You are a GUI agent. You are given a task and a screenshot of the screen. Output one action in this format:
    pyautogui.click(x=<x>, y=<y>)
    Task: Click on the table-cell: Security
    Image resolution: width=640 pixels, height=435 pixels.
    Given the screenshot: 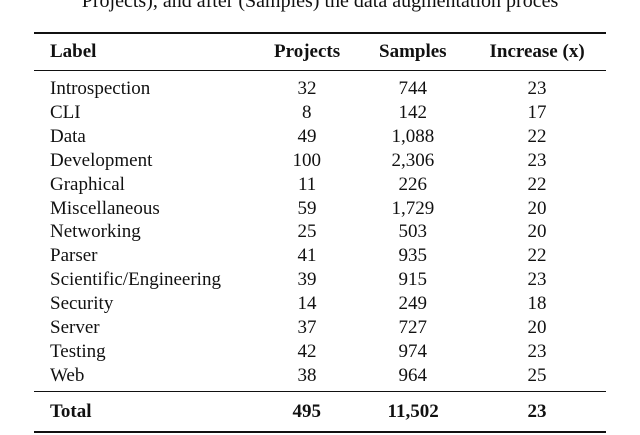 What is the action you would take?
    pyautogui.click(x=82, y=304)
    